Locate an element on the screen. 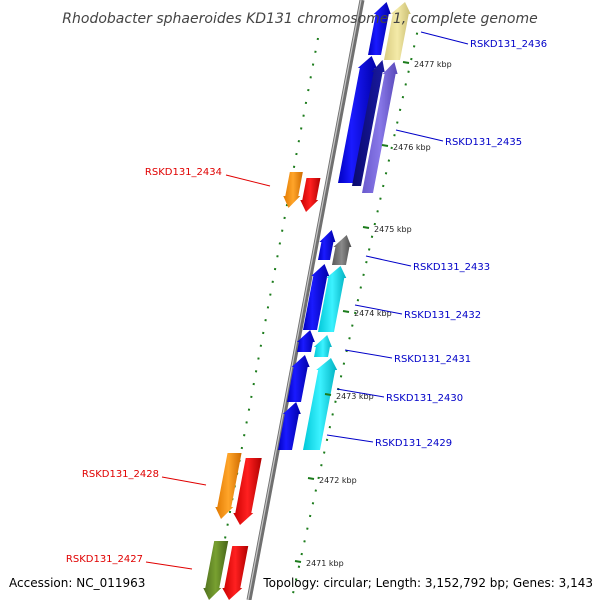 Image resolution: width=600 pixels, height=600 pixels. gene-label-rskd131-2430: RSKD131_2430 is located at coordinates (424, 398).